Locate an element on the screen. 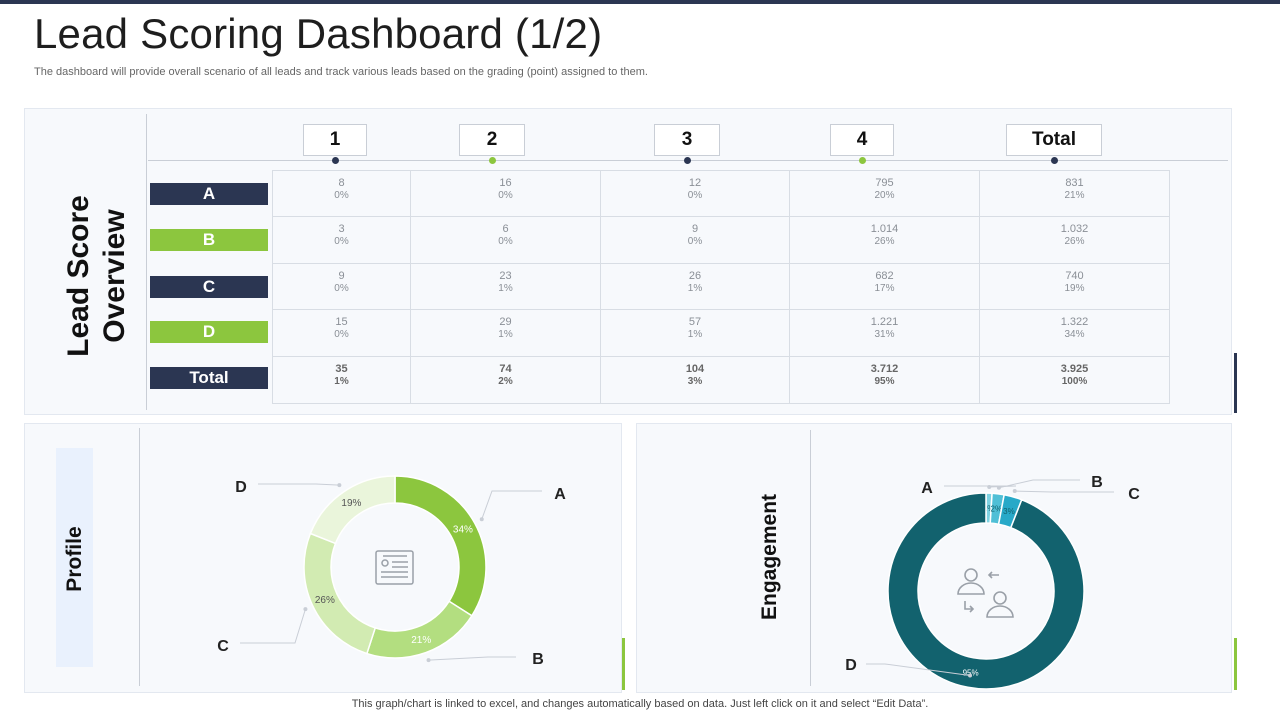 The height and width of the screenshot is (720, 1280). cell-percent: 100% is located at coordinates (1074, 382).